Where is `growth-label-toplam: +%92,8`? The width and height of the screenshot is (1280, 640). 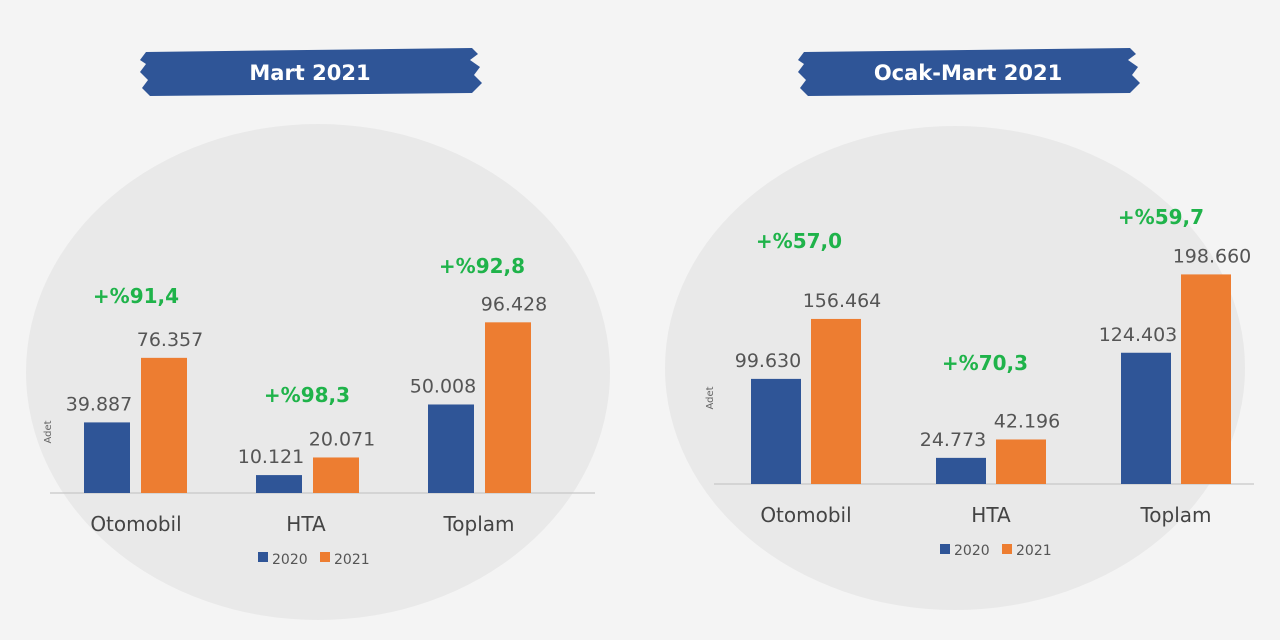
growth-label-toplam: +%92,8 is located at coordinates (482, 266).